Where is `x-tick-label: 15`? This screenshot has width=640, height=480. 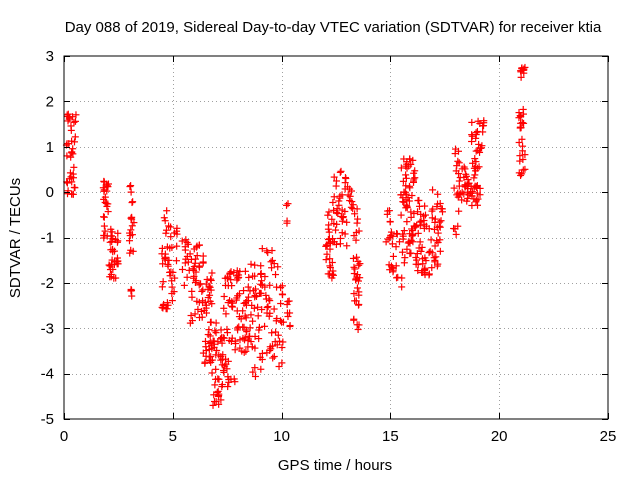
x-tick-label: 15 is located at coordinates (390, 436).